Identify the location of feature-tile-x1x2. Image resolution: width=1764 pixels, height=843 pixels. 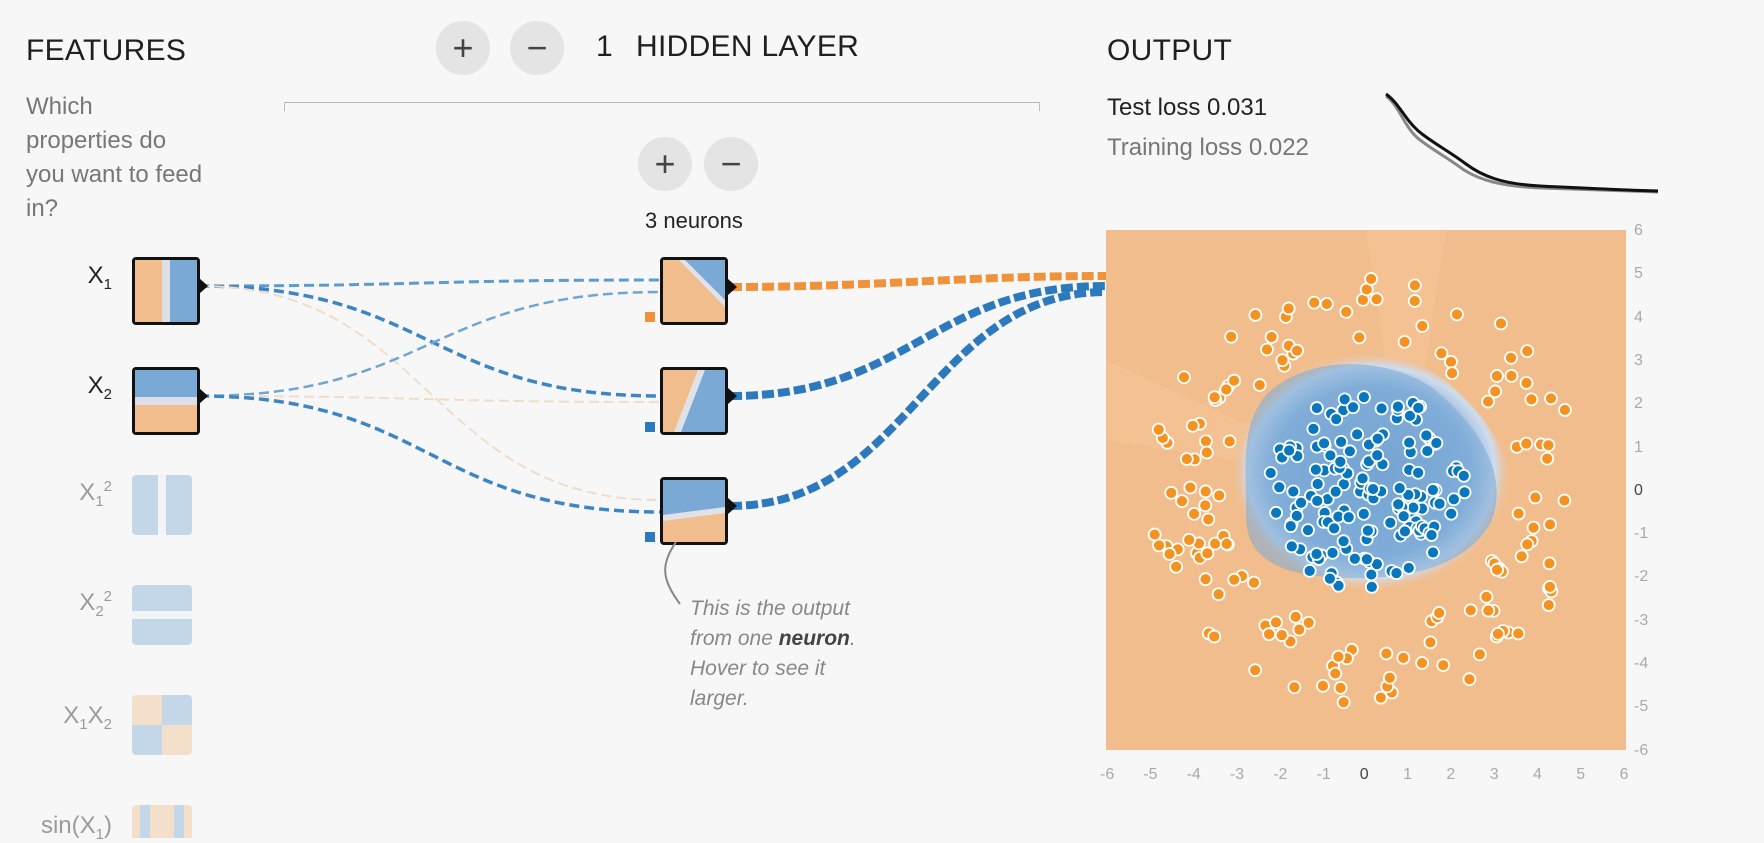
(162, 725).